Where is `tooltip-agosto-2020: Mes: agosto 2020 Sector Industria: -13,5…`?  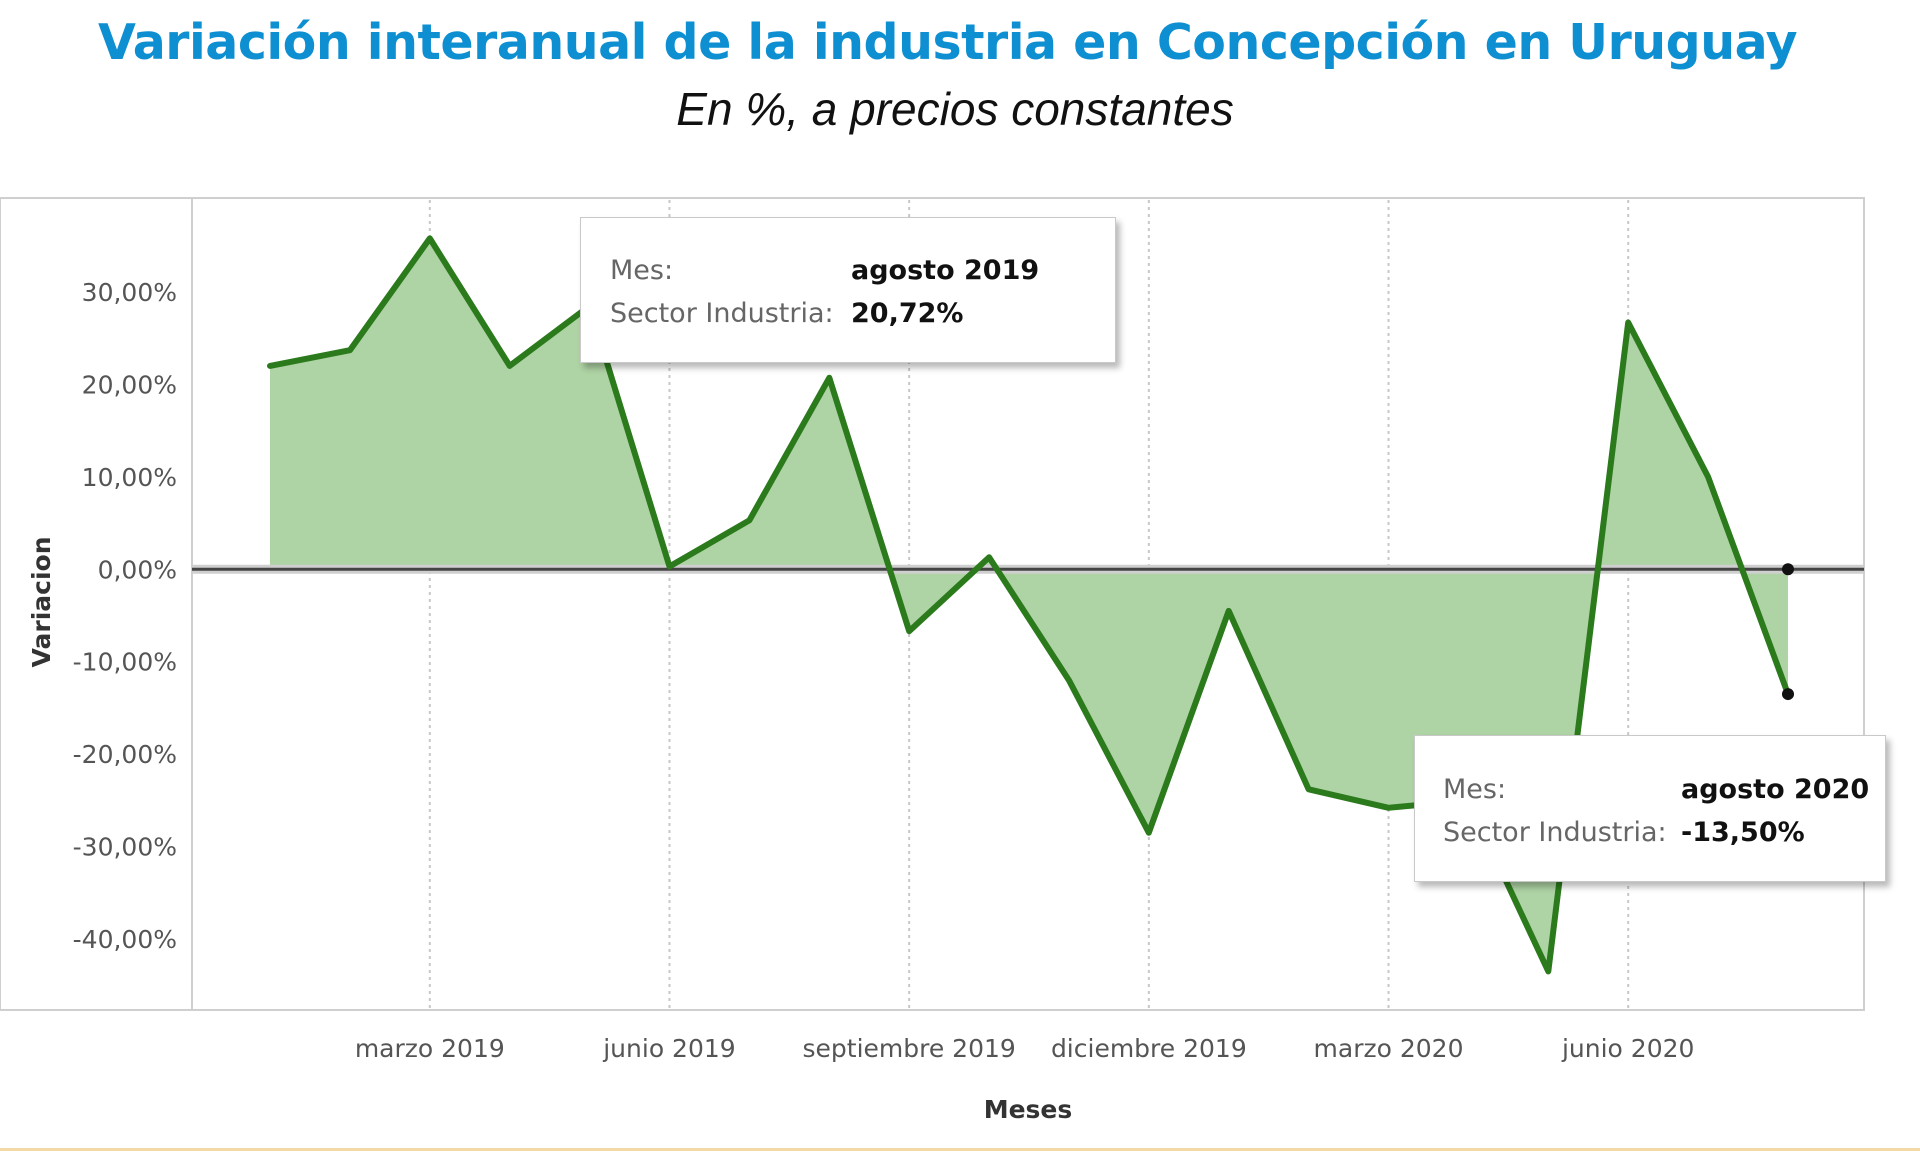 tooltip-agosto-2020: Mes: agosto 2020 Sector Industria: -13,5… is located at coordinates (1650, 808).